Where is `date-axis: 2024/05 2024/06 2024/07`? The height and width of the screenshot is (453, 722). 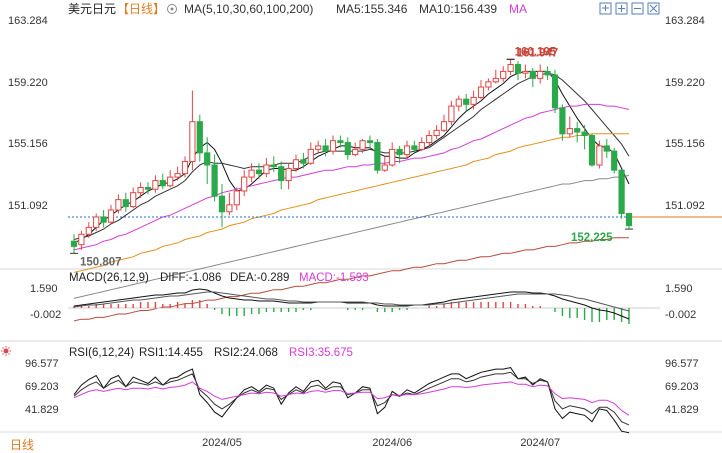 date-axis: 2024/05 2024/06 2024/07 is located at coordinates (381, 443).